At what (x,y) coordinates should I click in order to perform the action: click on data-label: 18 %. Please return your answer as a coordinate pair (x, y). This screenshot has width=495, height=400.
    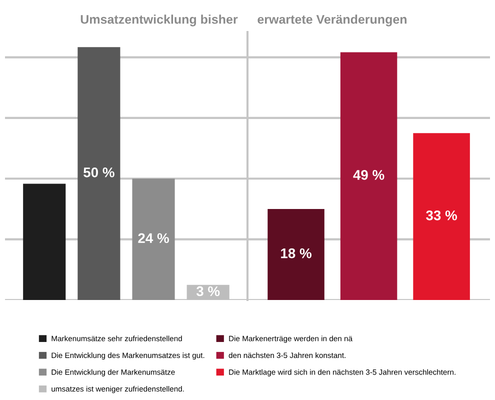
    Looking at the image, I should click on (296, 253).